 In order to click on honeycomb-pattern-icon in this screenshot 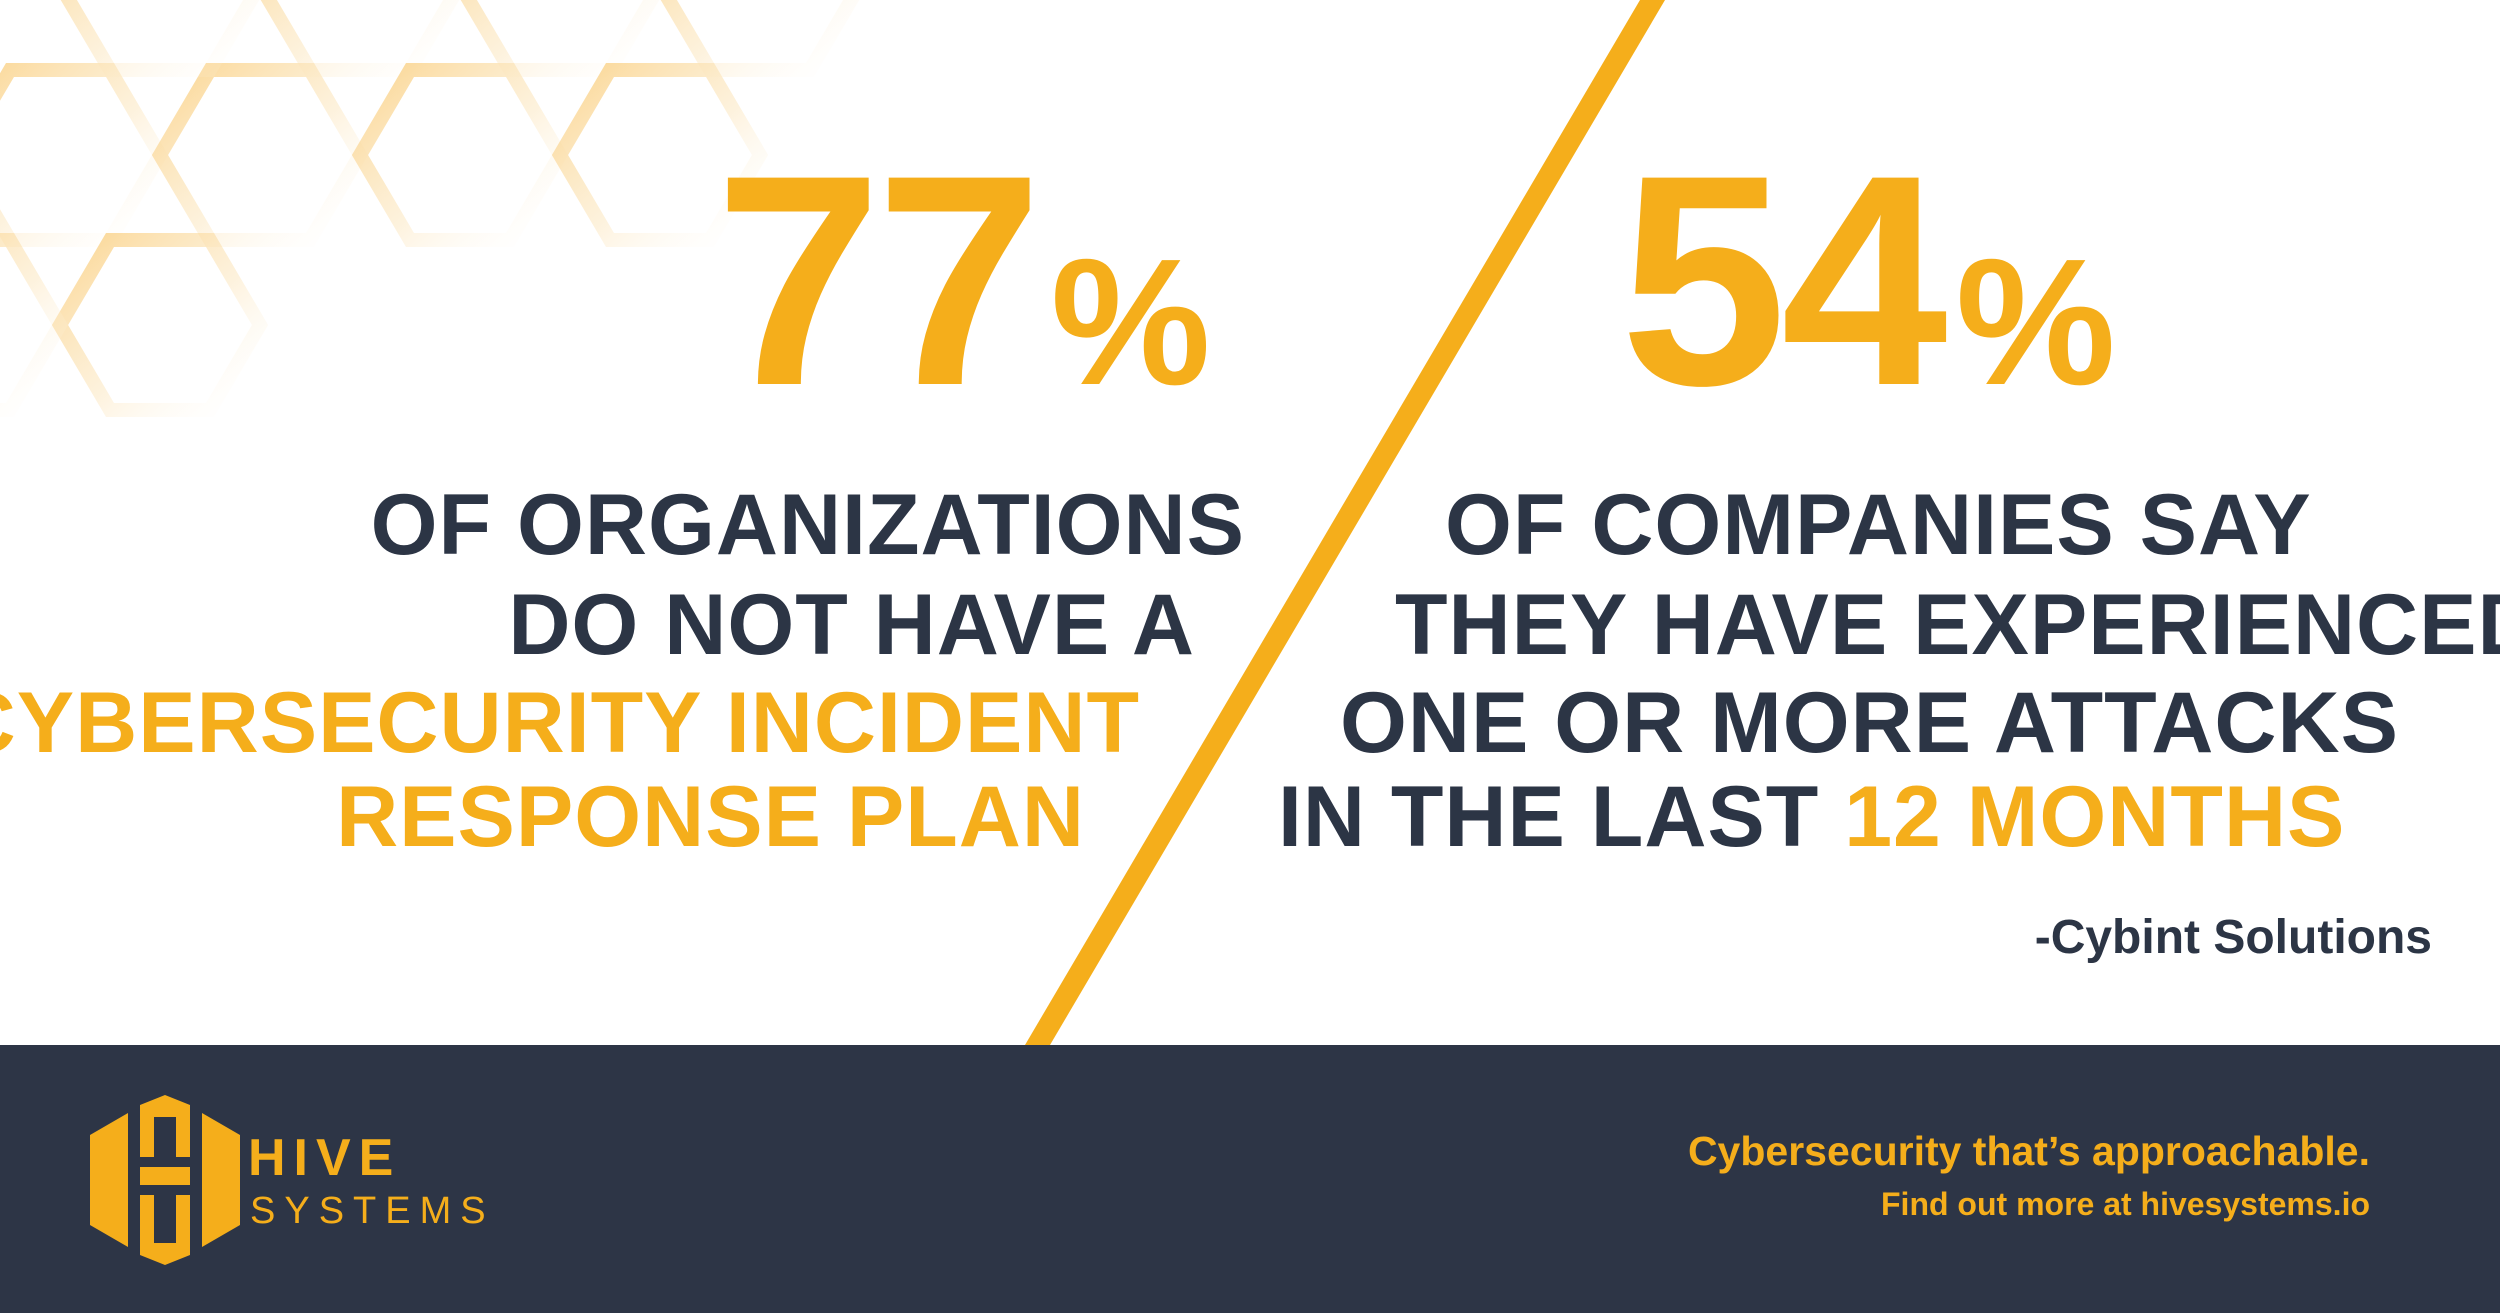, I will do `click(430, 208)`.